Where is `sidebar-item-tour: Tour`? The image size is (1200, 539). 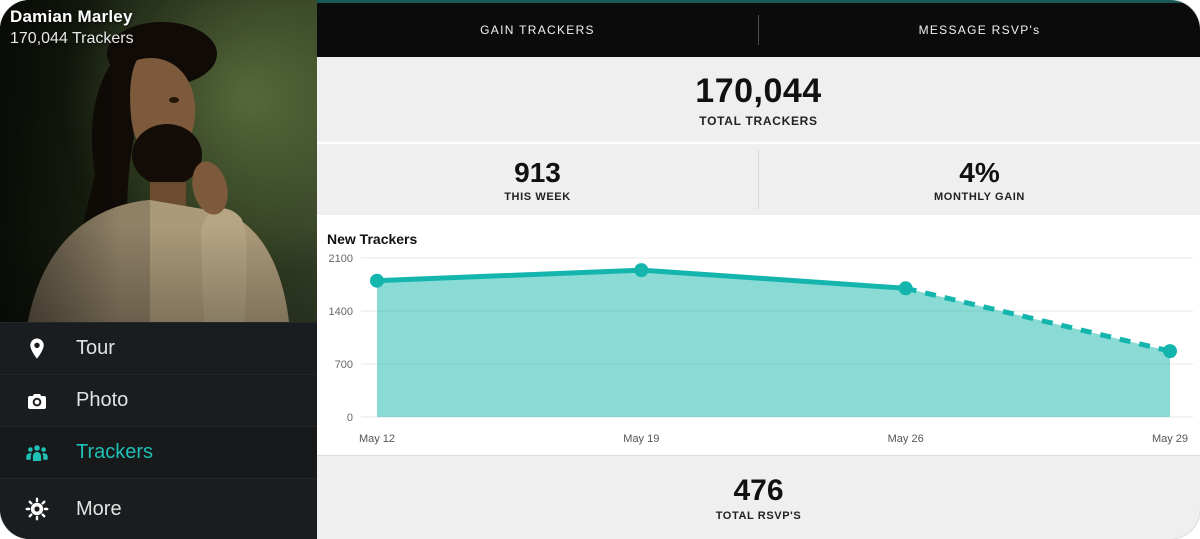
sidebar-item-tour: Tour is located at coordinates (158, 348).